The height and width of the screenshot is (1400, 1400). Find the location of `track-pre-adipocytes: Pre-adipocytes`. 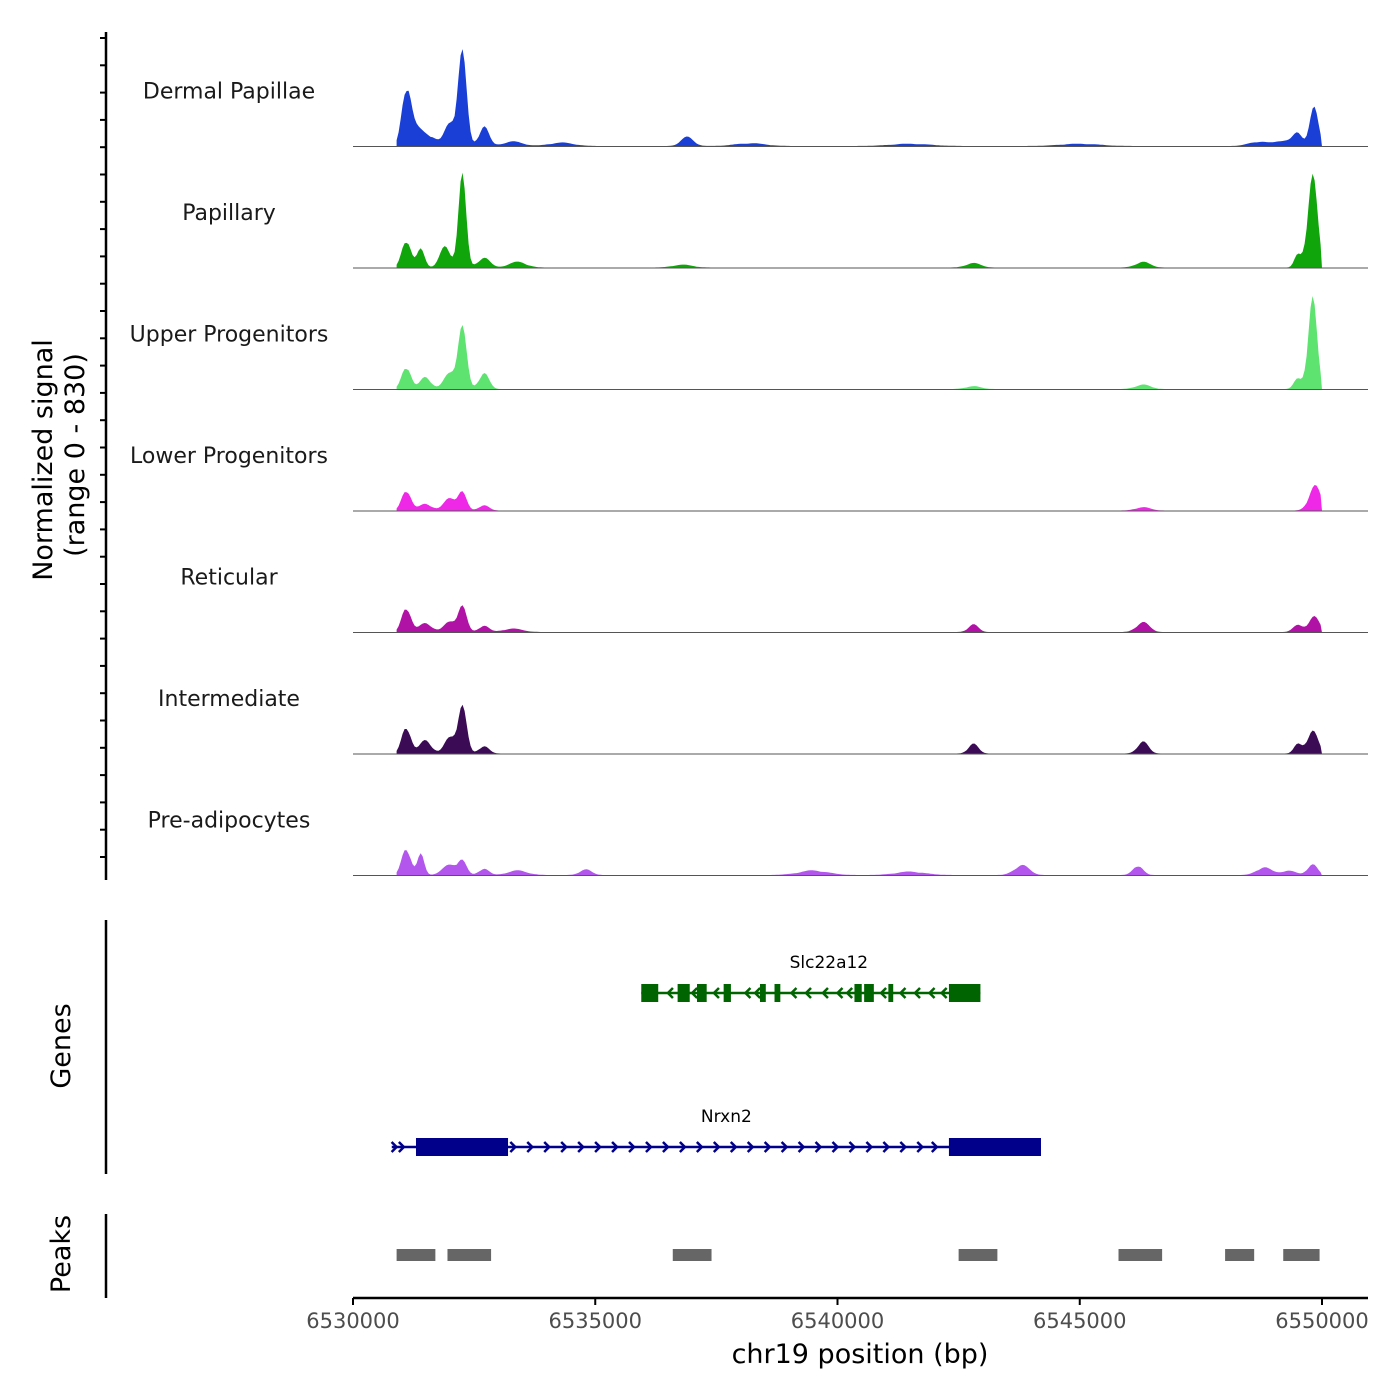

track-pre-adipocytes: Pre-adipocytes is located at coordinates (758, 842).